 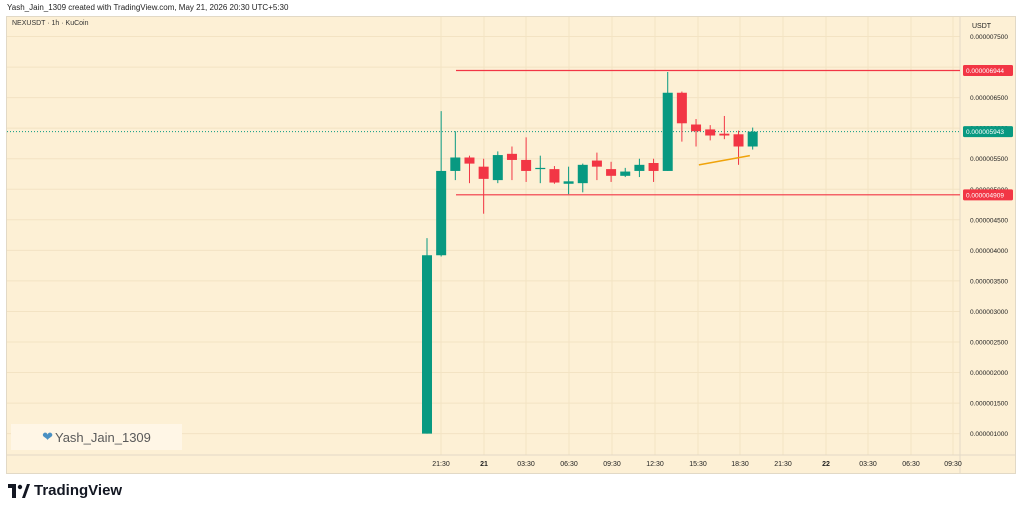 I want to click on y-tick-label: 0.000003500, so click(x=989, y=281).